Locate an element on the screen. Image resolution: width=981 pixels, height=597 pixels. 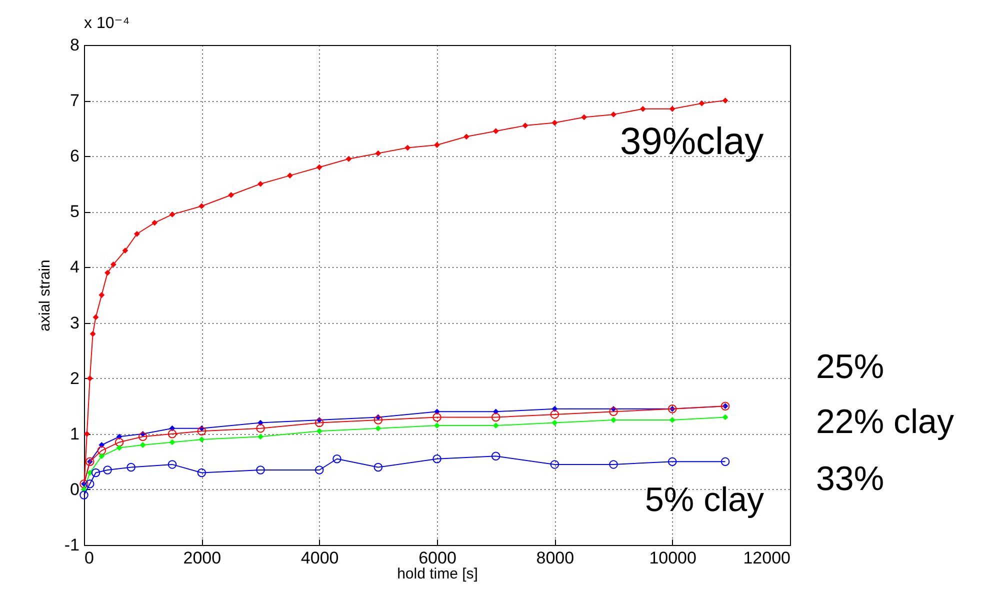
text: 33% is located at coordinates (850, 479).